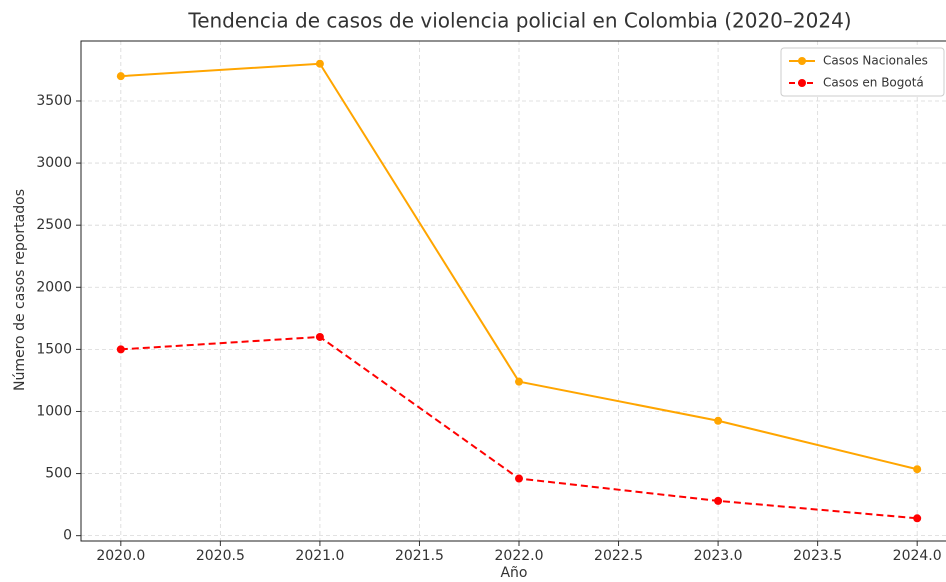 This screenshot has height=582, width=946. What do you see at coordinates (54, 349) in the screenshot?
I see `y-tick-label: 1500` at bounding box center [54, 349].